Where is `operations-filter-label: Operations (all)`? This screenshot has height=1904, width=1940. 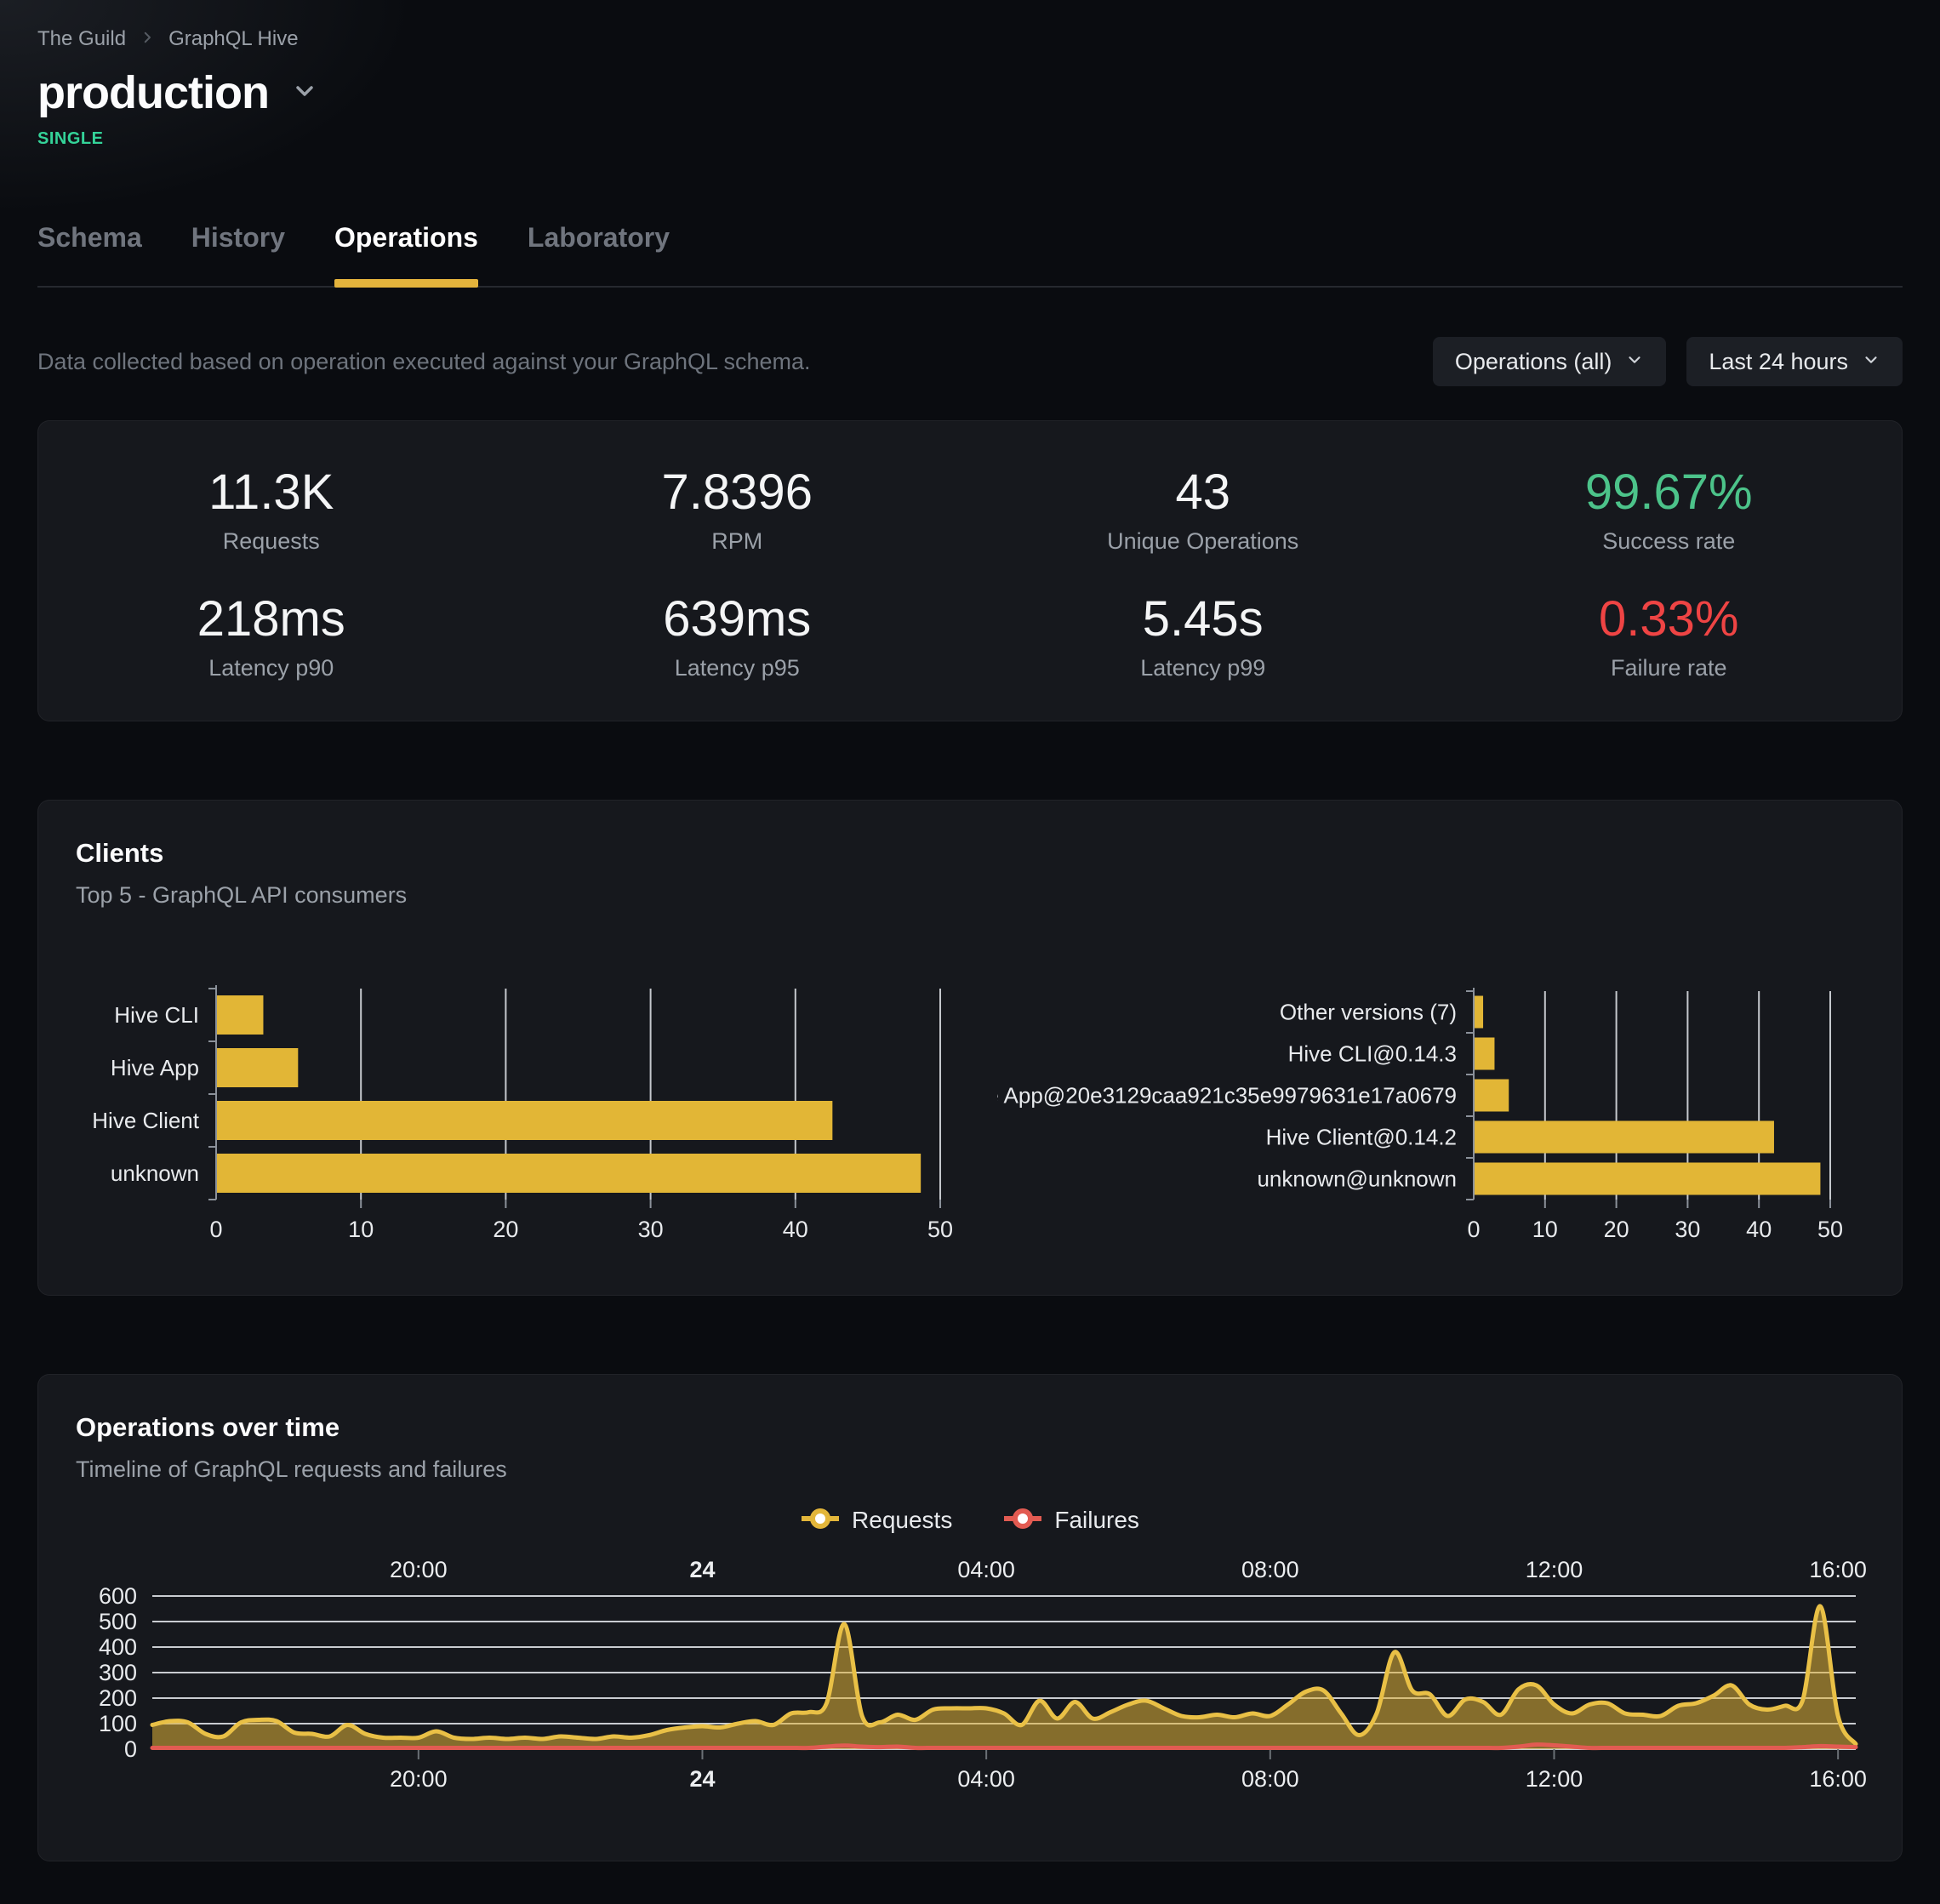
operations-filter-label: Operations (all) is located at coordinates (1533, 361).